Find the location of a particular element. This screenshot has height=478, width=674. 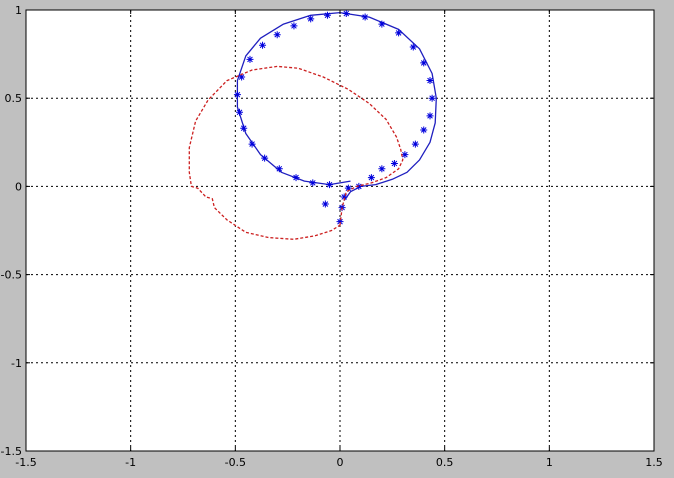

y-tick-label: -1.5 is located at coordinates (11, 451).